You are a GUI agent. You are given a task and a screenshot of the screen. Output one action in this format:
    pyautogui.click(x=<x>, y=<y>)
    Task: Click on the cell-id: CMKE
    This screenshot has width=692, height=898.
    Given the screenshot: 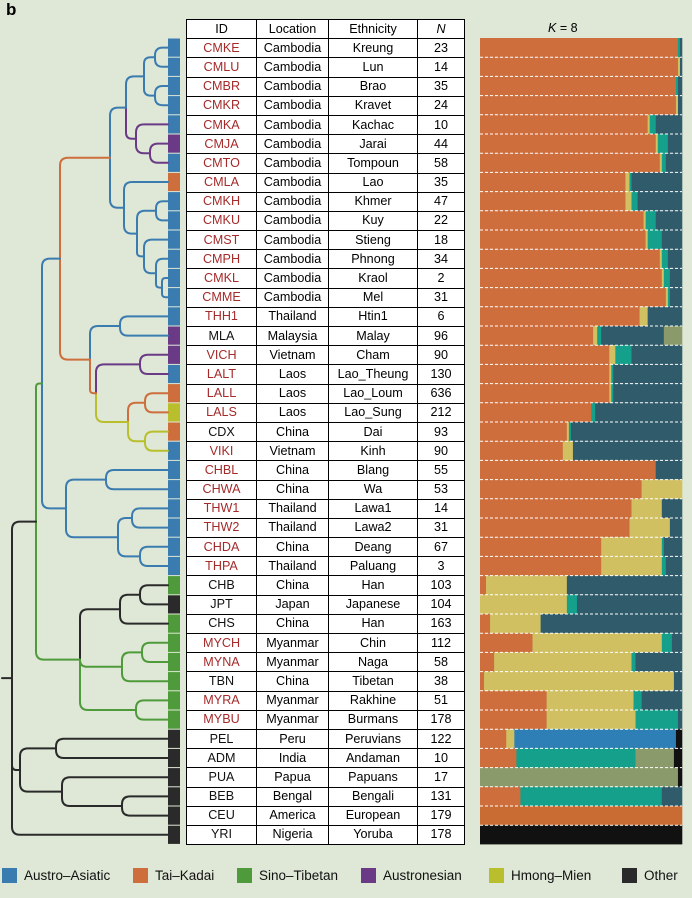 What is the action you would take?
    pyautogui.click(x=221, y=48)
    